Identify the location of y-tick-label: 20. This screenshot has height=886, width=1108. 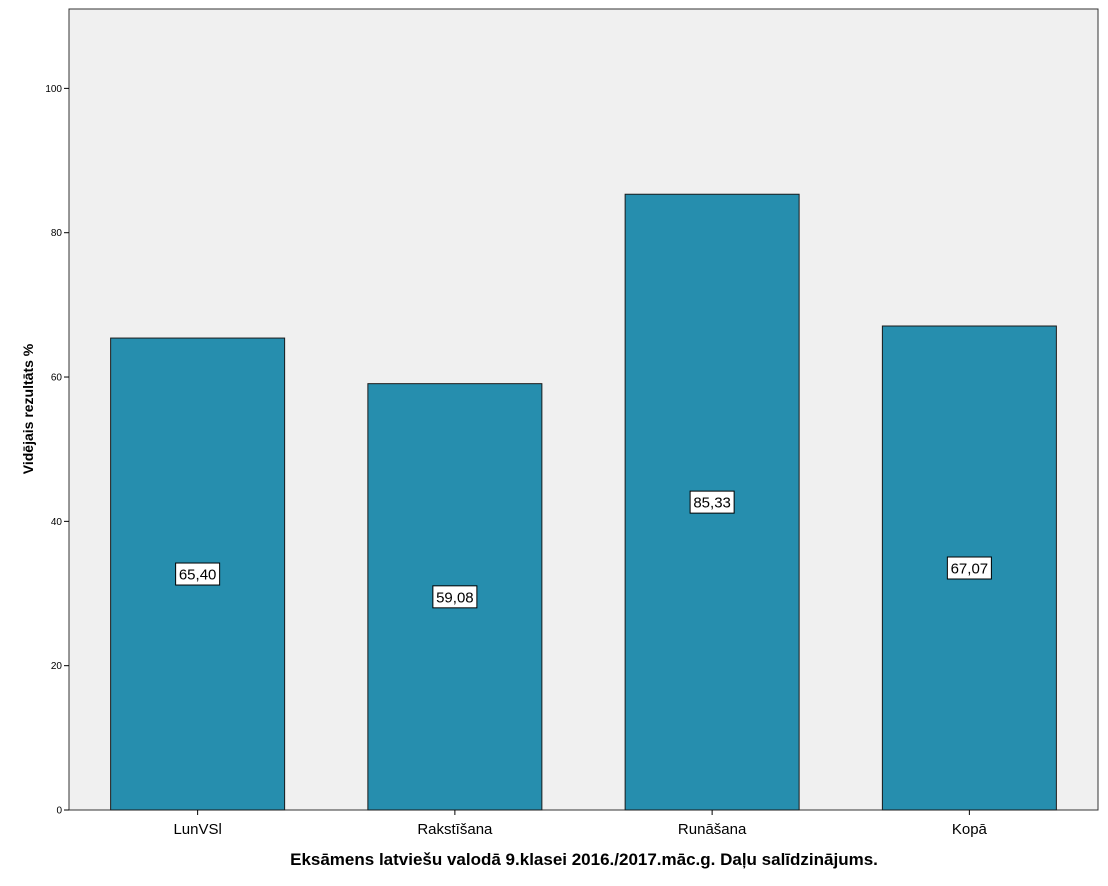
(57, 666).